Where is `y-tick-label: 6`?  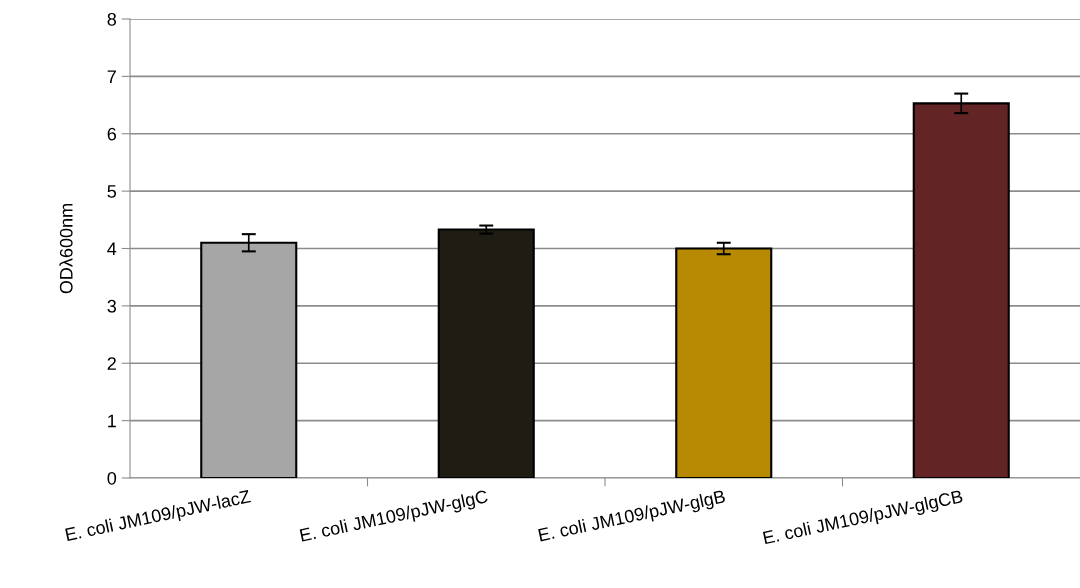 y-tick-label: 6 is located at coordinates (112, 134).